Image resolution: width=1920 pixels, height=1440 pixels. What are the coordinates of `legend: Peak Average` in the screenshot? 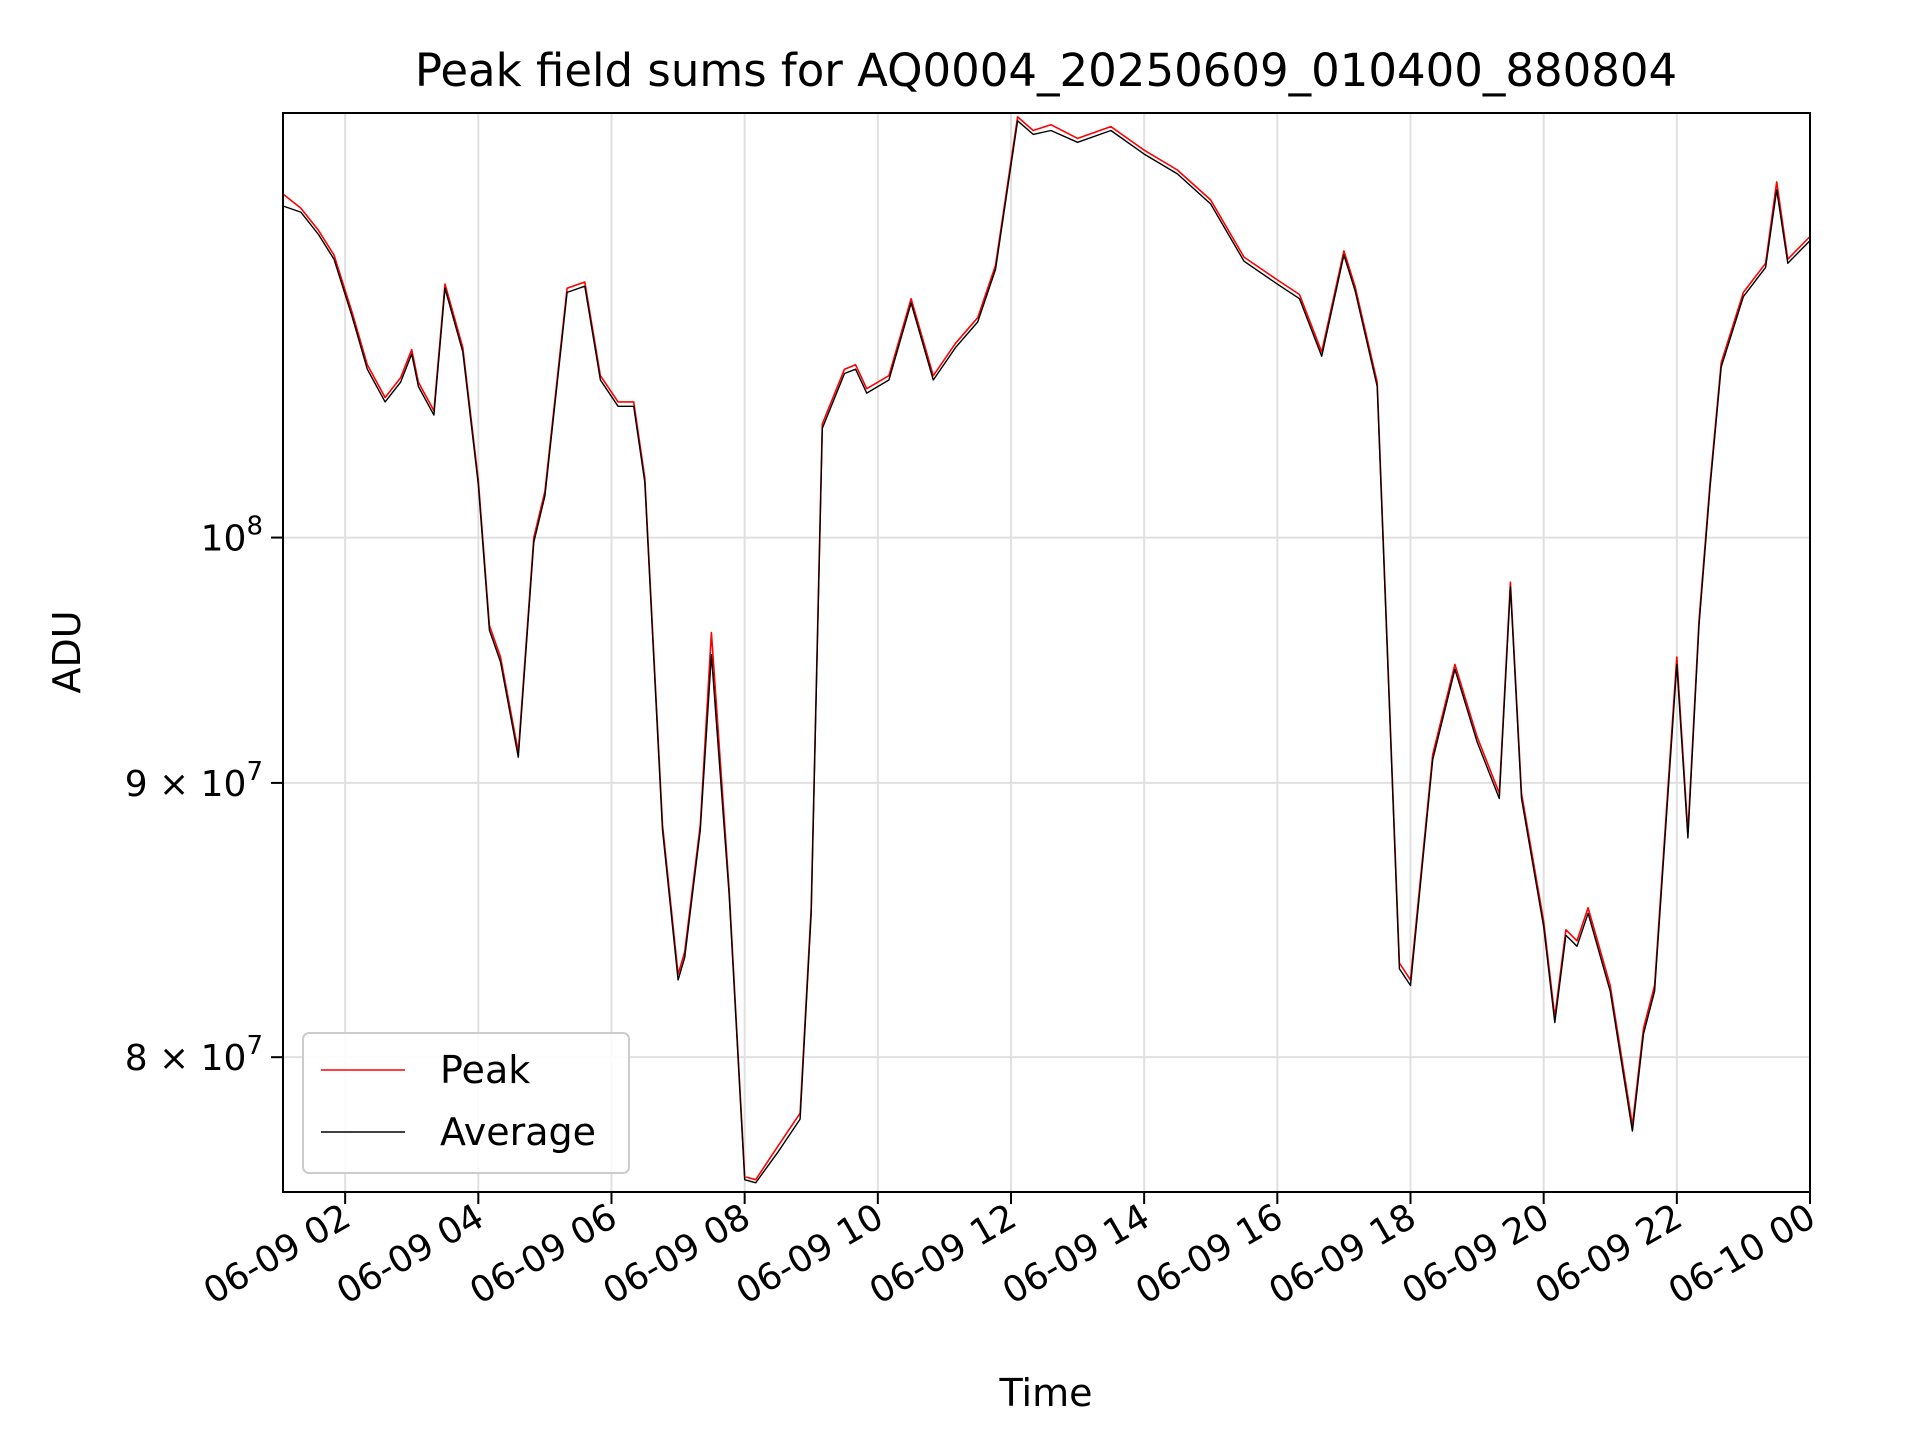 It's located at (466, 1103).